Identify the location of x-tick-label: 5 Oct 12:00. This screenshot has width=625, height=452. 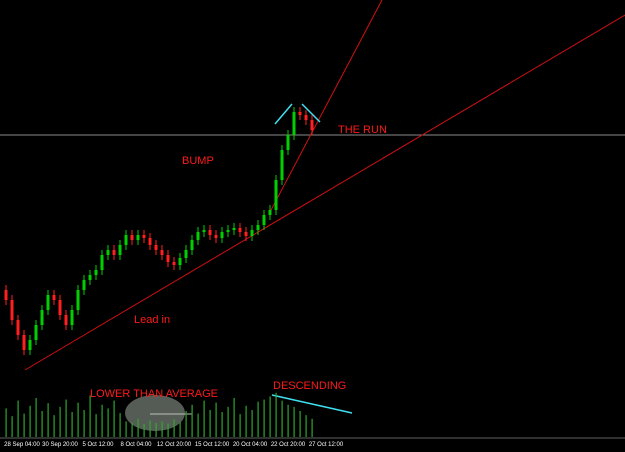
(98, 445).